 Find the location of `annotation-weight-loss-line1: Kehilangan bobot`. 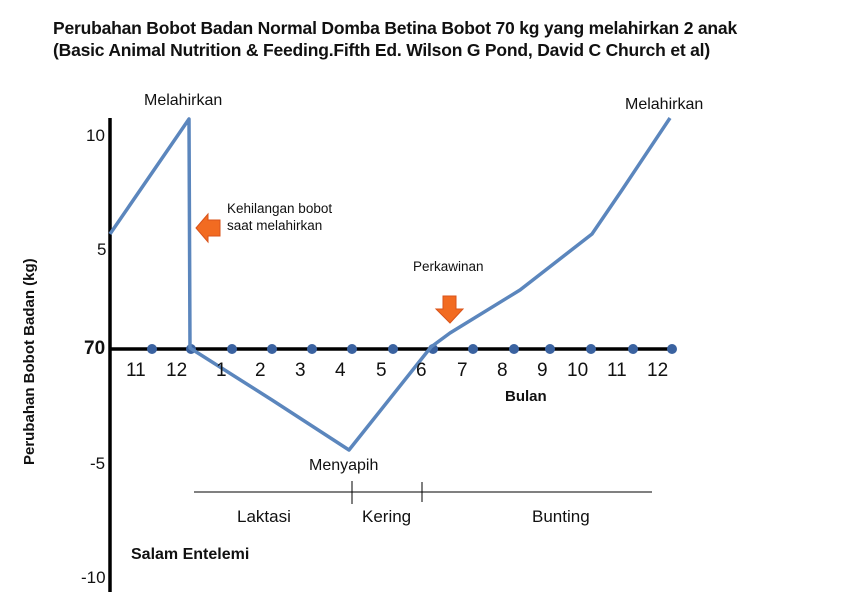

annotation-weight-loss-line1: Kehilangan bobot is located at coordinates (280, 208).